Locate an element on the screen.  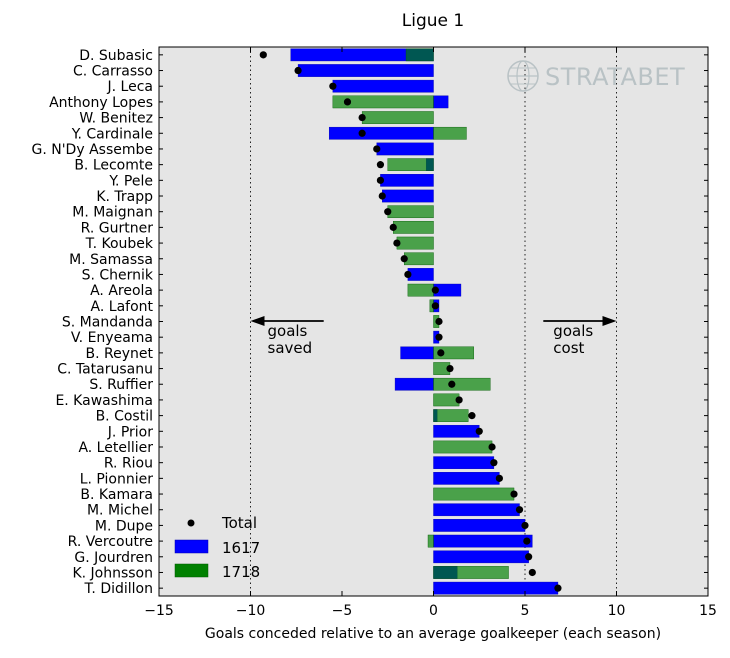
player-label: Y. Cardinale is located at coordinates (112, 134).